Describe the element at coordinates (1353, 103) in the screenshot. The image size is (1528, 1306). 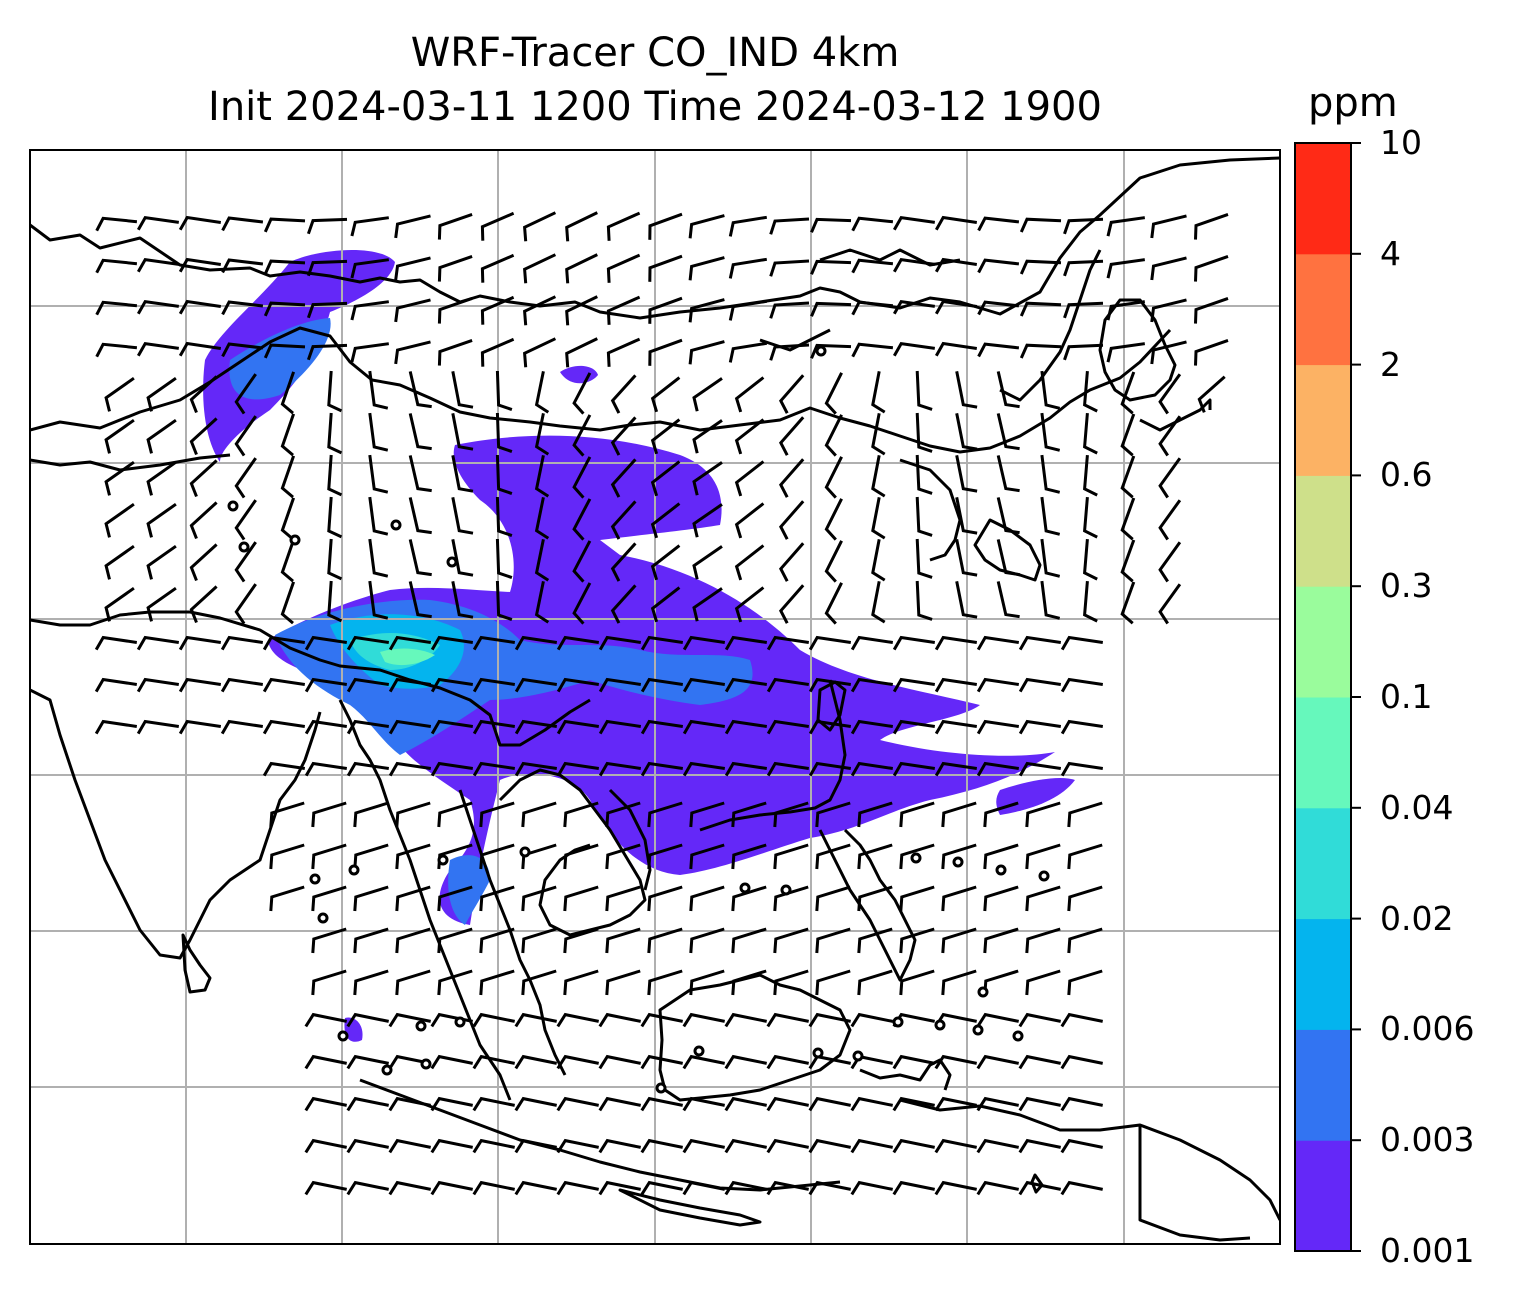
I see `colorbar-unit-label: ppm` at that location.